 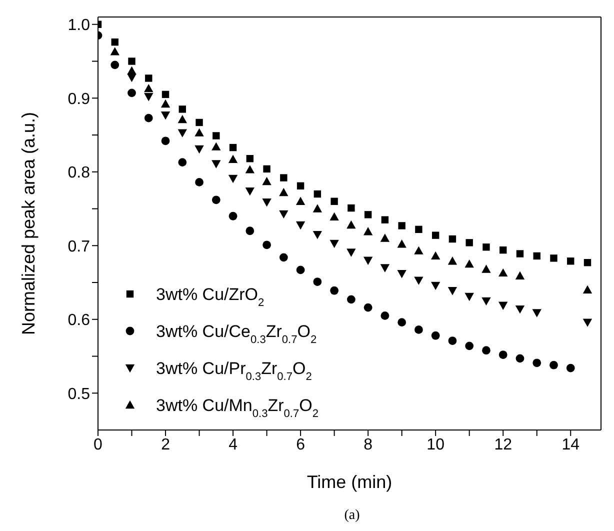 What do you see at coordinates (368, 445) in the screenshot?
I see `x-tick-label: 8` at bounding box center [368, 445].